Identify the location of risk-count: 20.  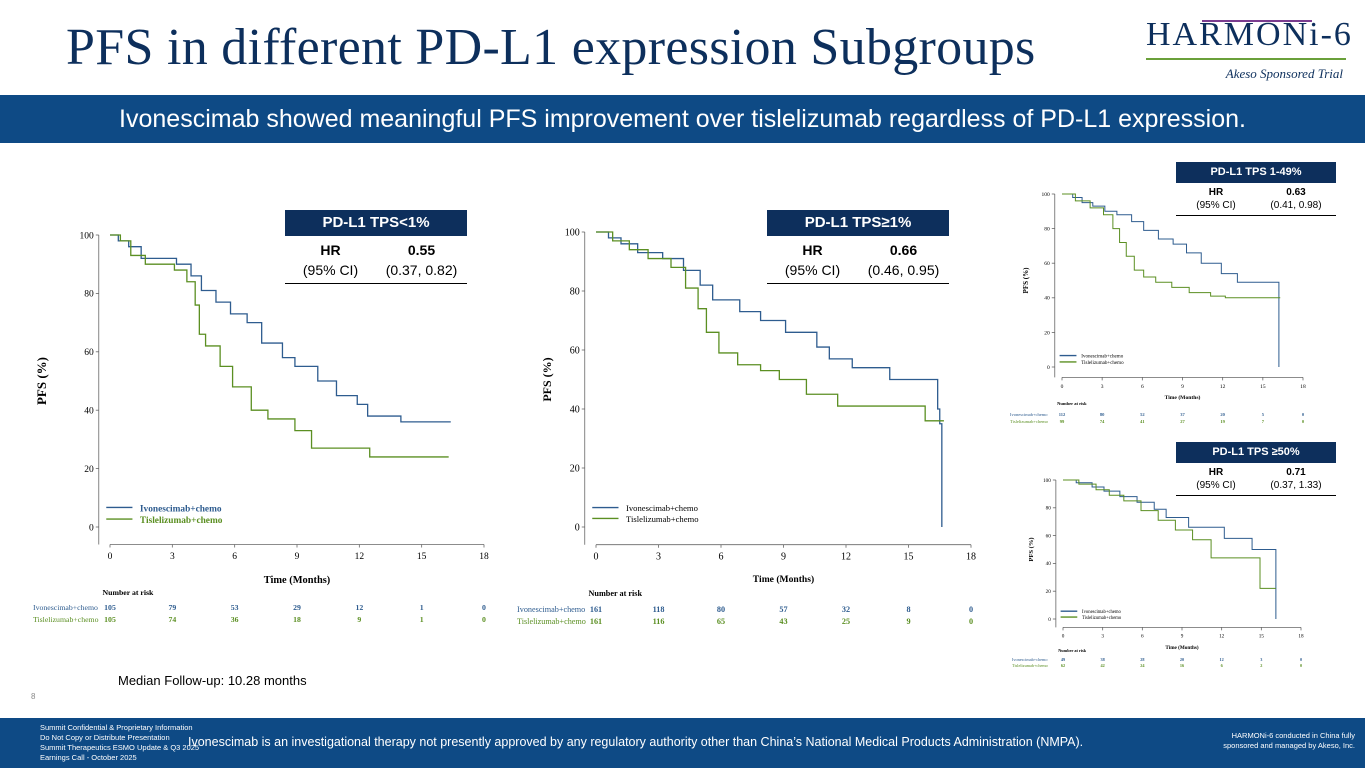
(1182, 659).